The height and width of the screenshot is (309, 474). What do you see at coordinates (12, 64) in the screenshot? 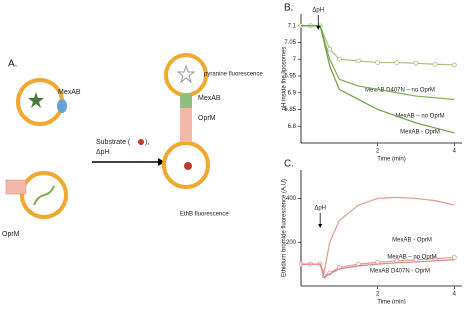
I see `panel-label: A.` at bounding box center [12, 64].